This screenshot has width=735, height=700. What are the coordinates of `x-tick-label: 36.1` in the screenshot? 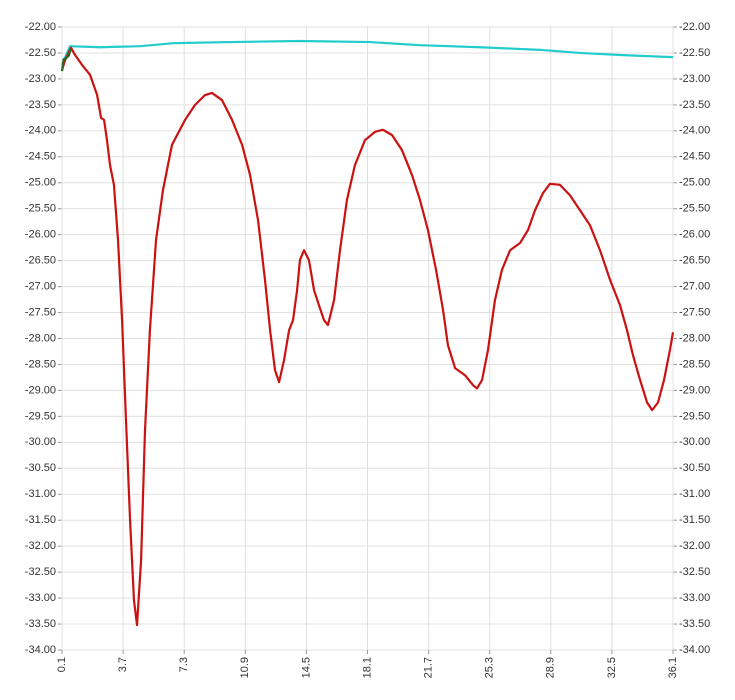 It's located at (673, 667).